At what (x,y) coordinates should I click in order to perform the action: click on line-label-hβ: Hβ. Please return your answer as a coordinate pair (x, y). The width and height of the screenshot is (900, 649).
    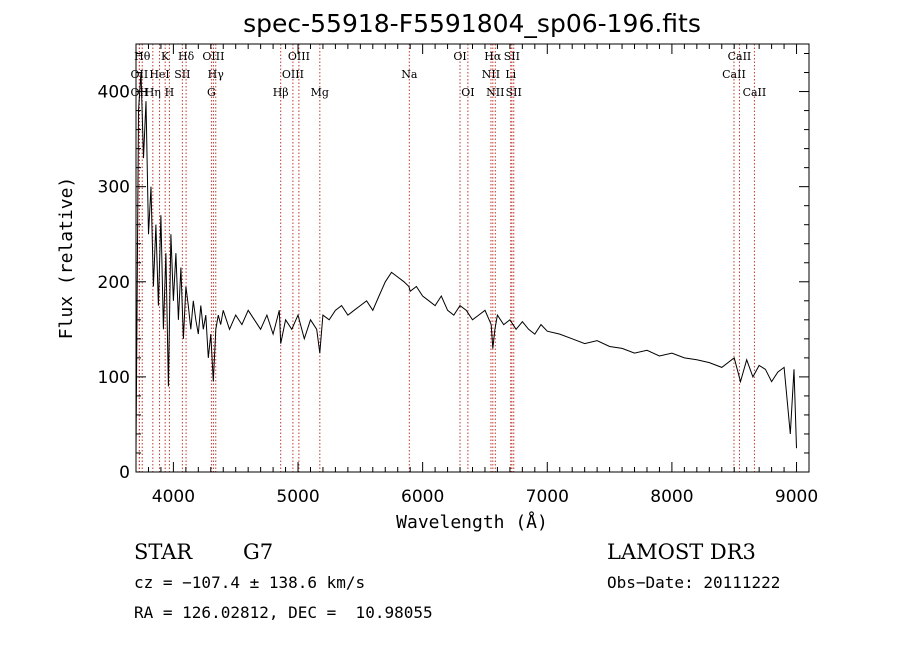
    Looking at the image, I should click on (281, 92).